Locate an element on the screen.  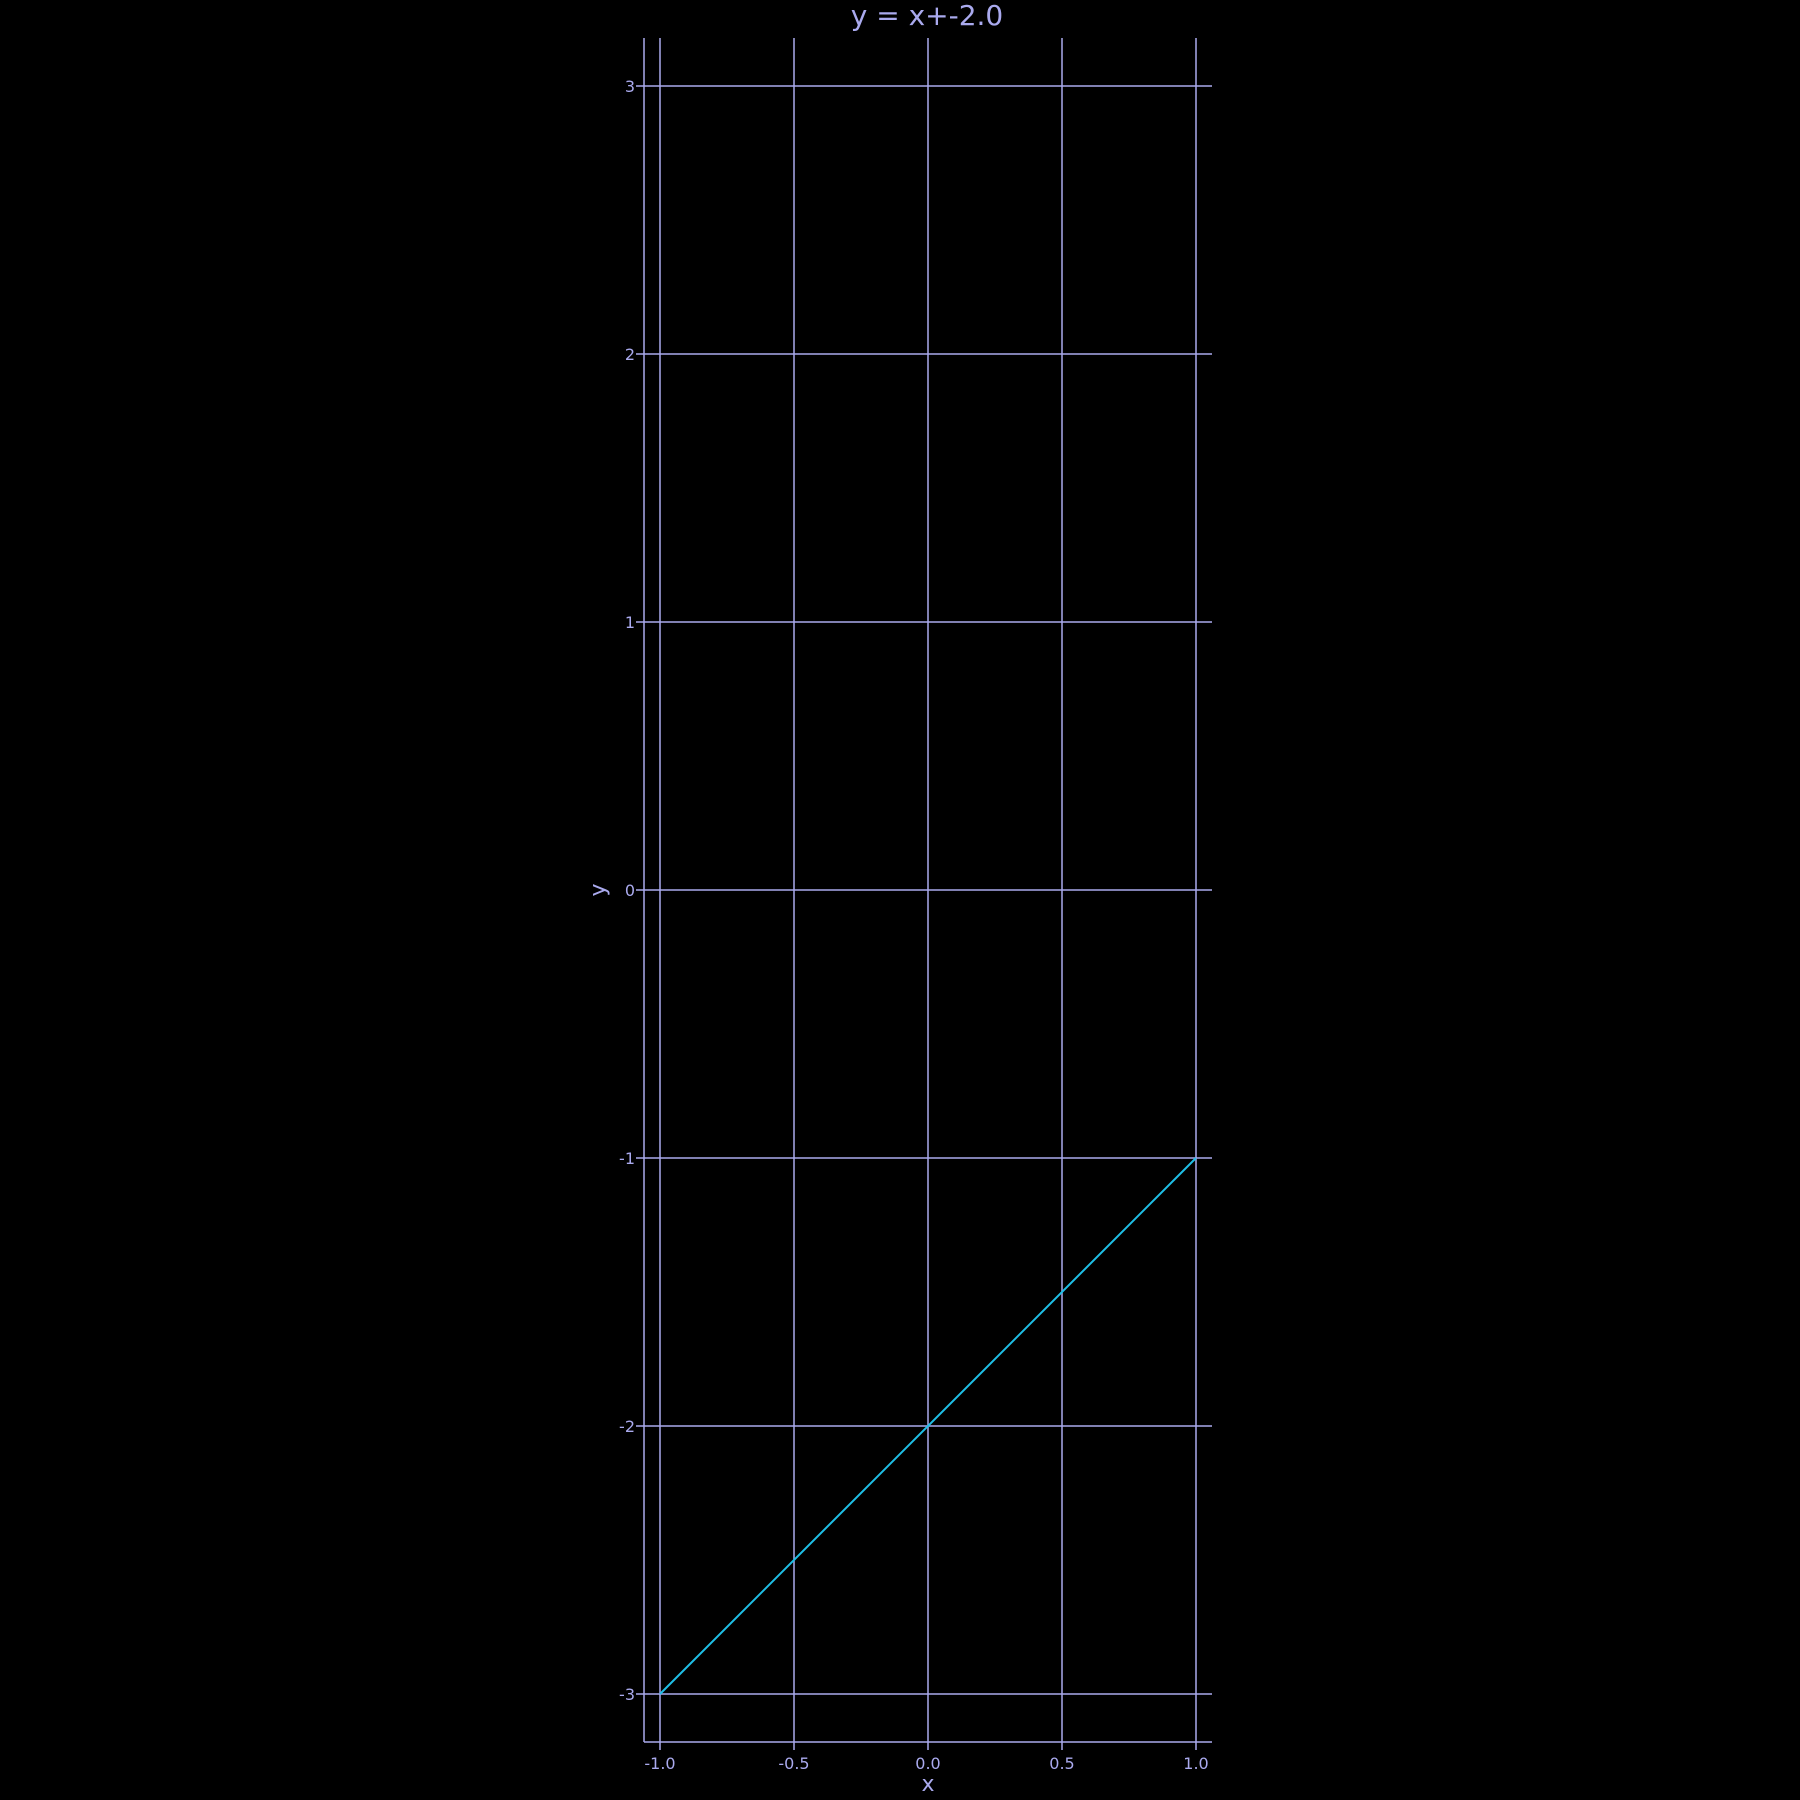
y-tick-label: 3 is located at coordinates (630, 86).